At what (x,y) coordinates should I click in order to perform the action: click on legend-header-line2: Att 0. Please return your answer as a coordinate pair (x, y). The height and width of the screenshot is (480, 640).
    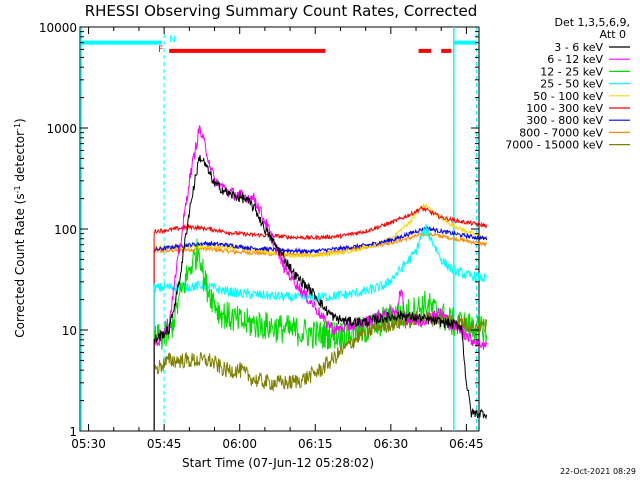
    Looking at the image, I should click on (613, 34).